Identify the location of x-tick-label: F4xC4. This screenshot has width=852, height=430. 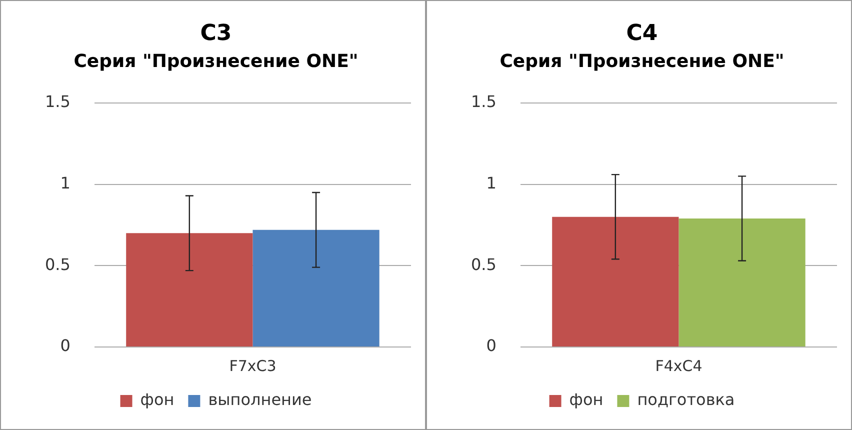
(678, 365).